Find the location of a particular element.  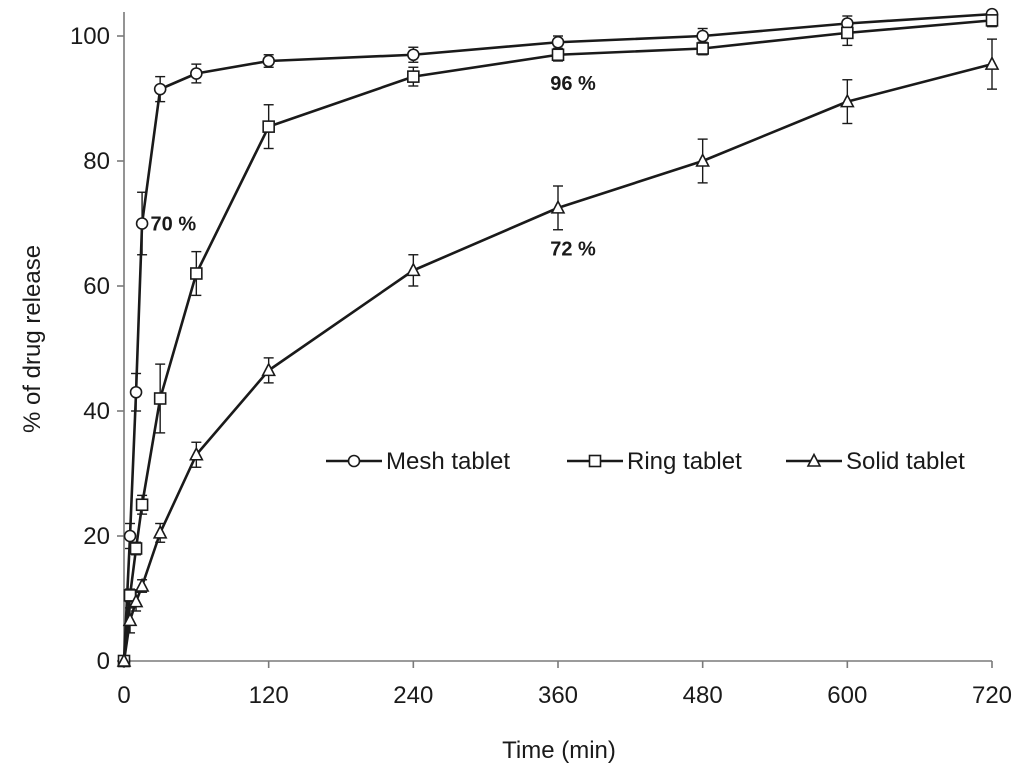

y-tick-label: 60 is located at coordinates (96, 286).